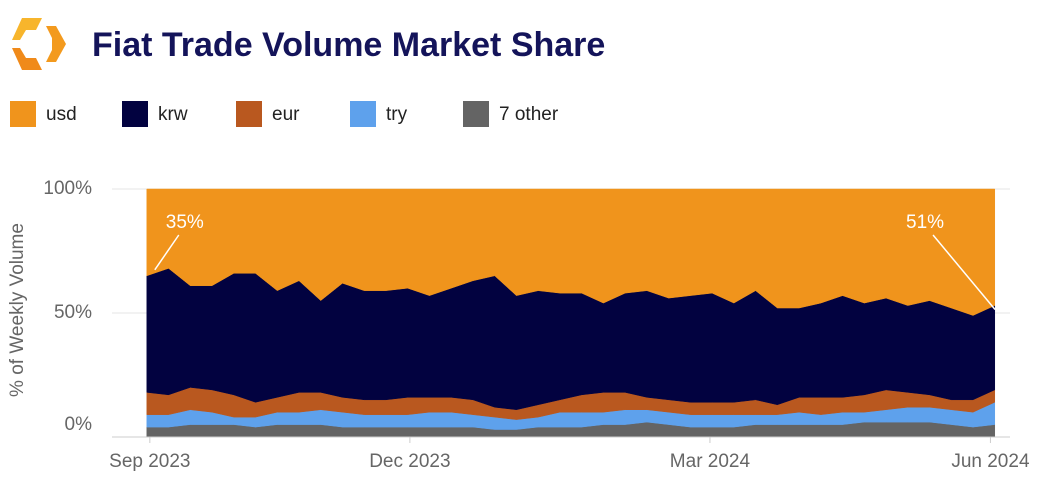 This screenshot has width=1043, height=486. What do you see at coordinates (348, 45) in the screenshot?
I see `chart-title: Fiat Trade Volume Market Share` at bounding box center [348, 45].